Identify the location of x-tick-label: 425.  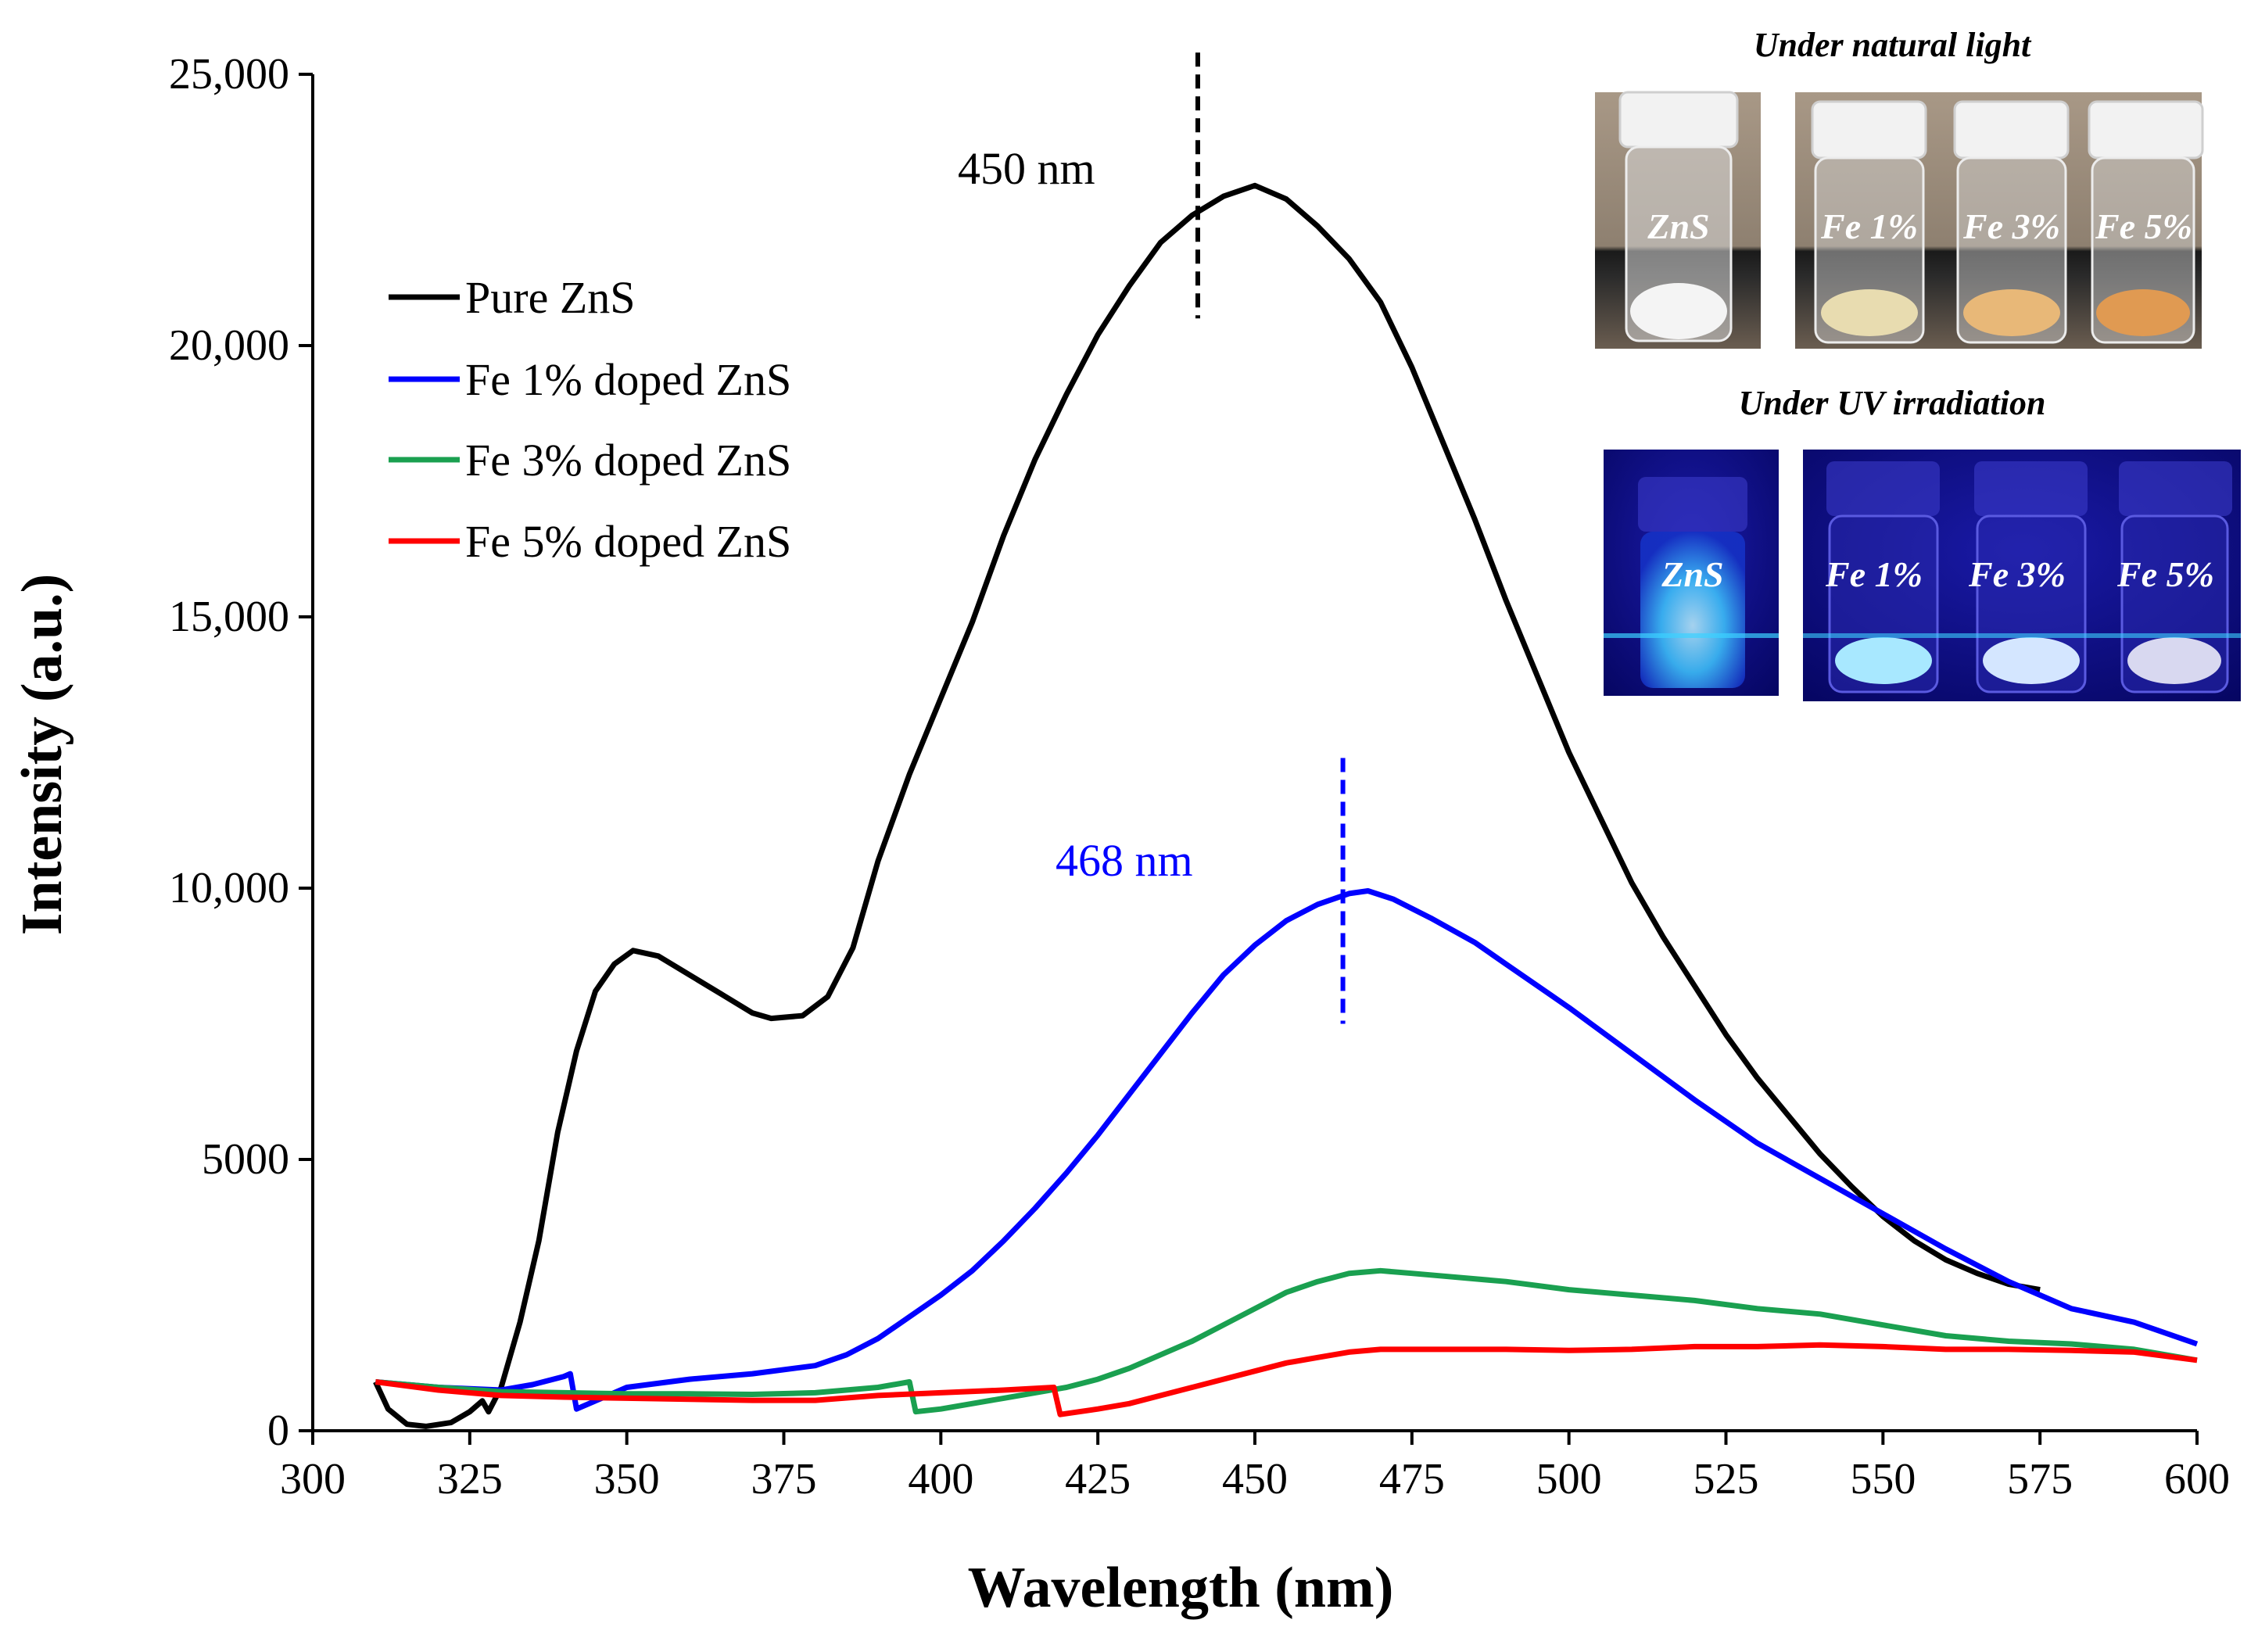
(1098, 1479).